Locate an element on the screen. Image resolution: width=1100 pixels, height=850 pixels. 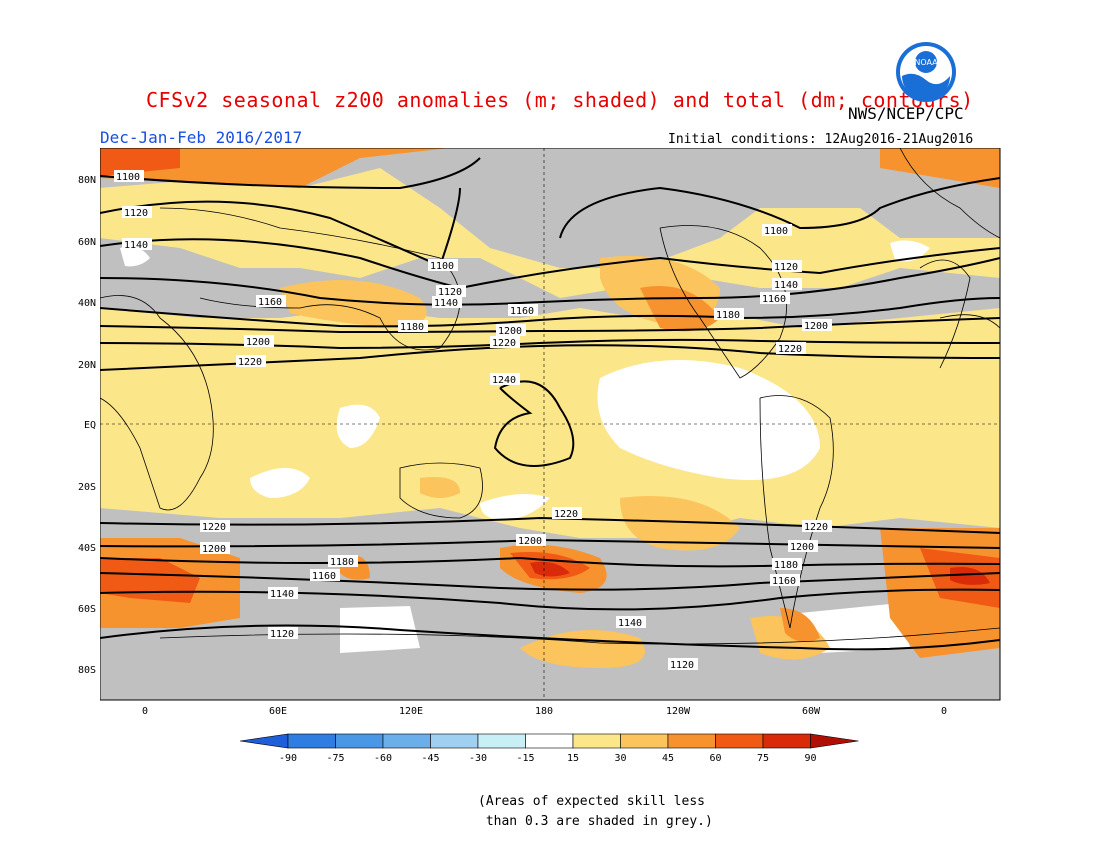
colorbar-label: -45 is located at coordinates (430, 758).